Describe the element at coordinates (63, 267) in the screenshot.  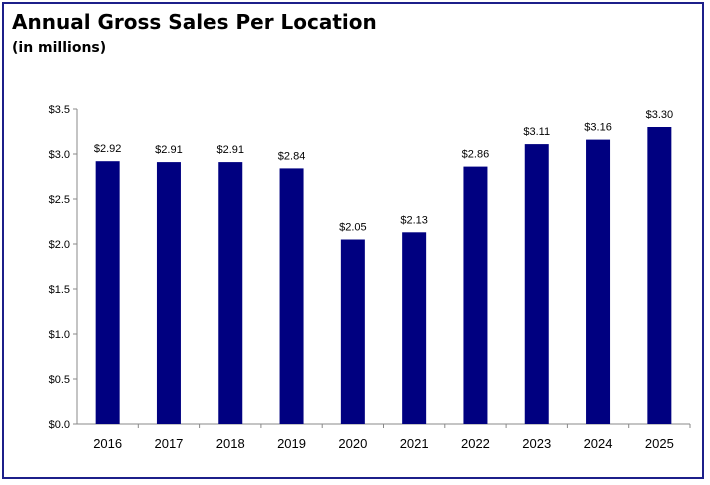
I see `chart-y-ticks: $0.0 $0.5 $1.0 $1.5 $2.0 $2.5 $3.0 $3.5` at that location.